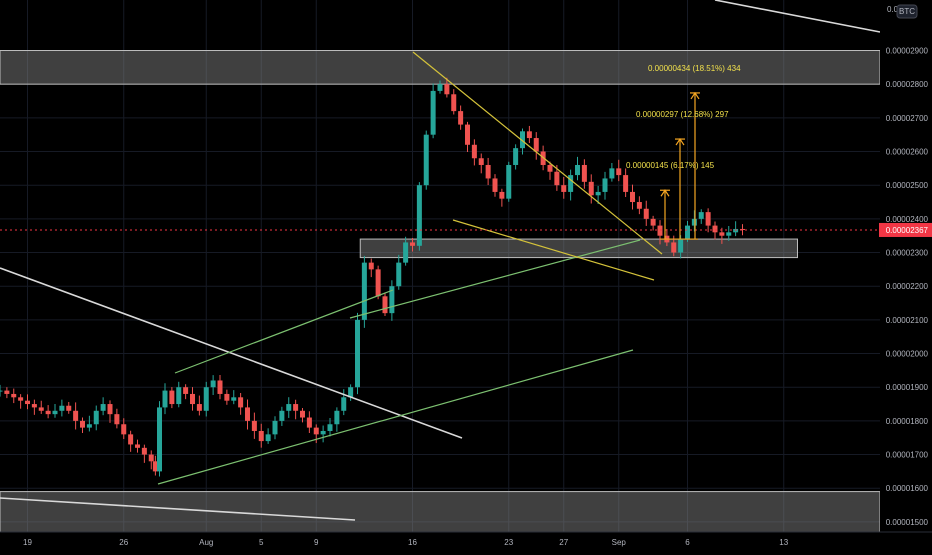 The width and height of the screenshot is (932, 555). I want to click on x-tick-label: 9, so click(316, 542).